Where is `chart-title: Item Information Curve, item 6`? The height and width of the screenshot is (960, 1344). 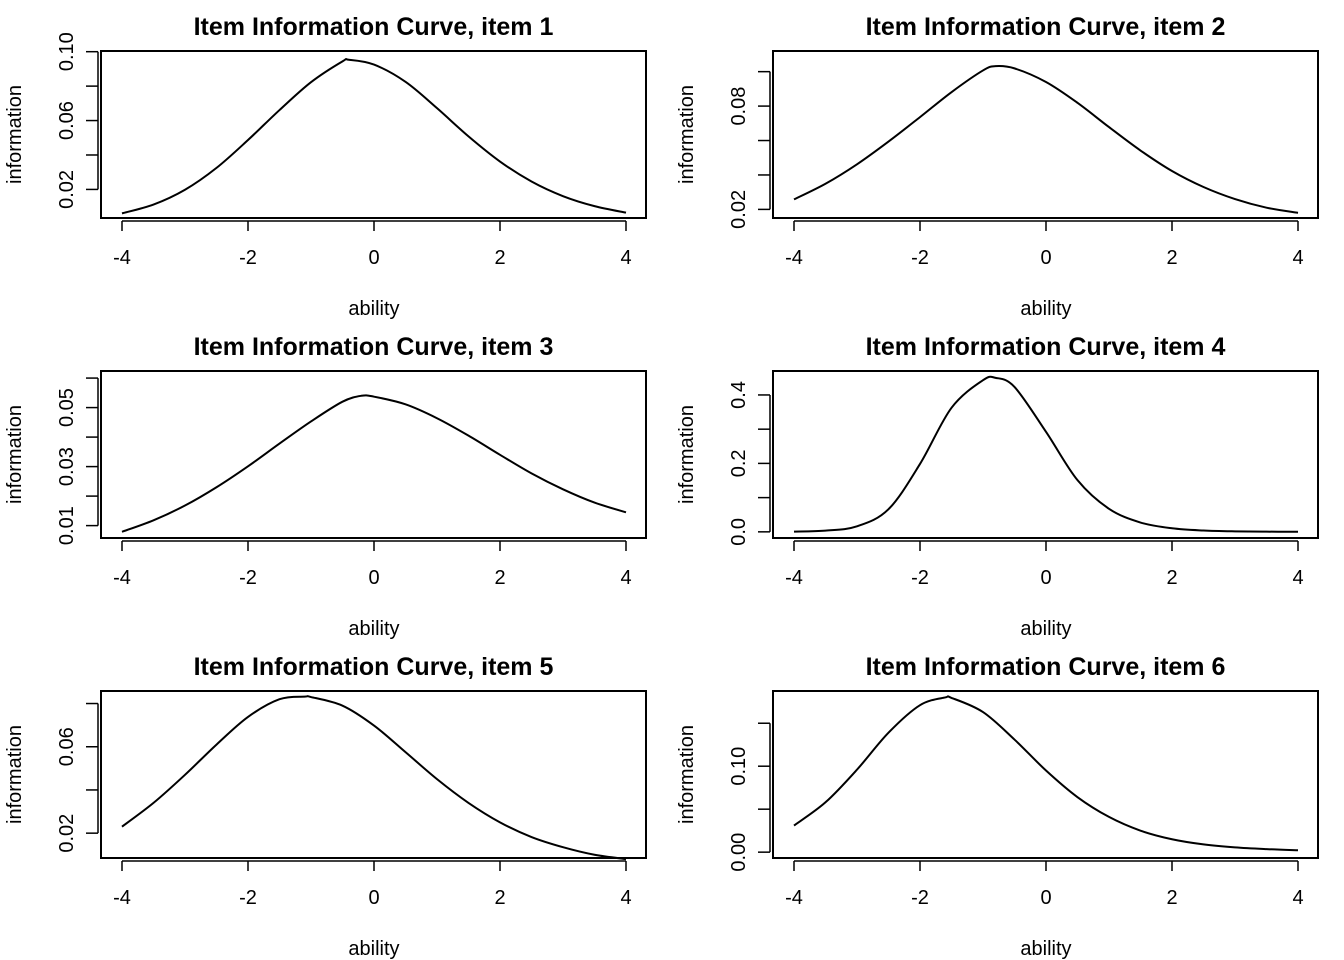 chart-title: Item Information Curve, item 6 is located at coordinates (1046, 667).